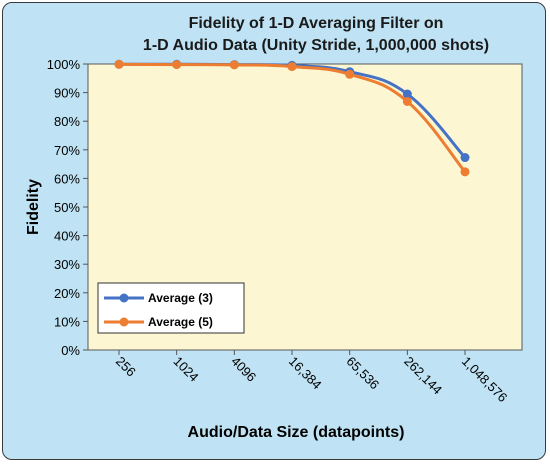  I want to click on y-tick-label: 60%, so click(67, 178).